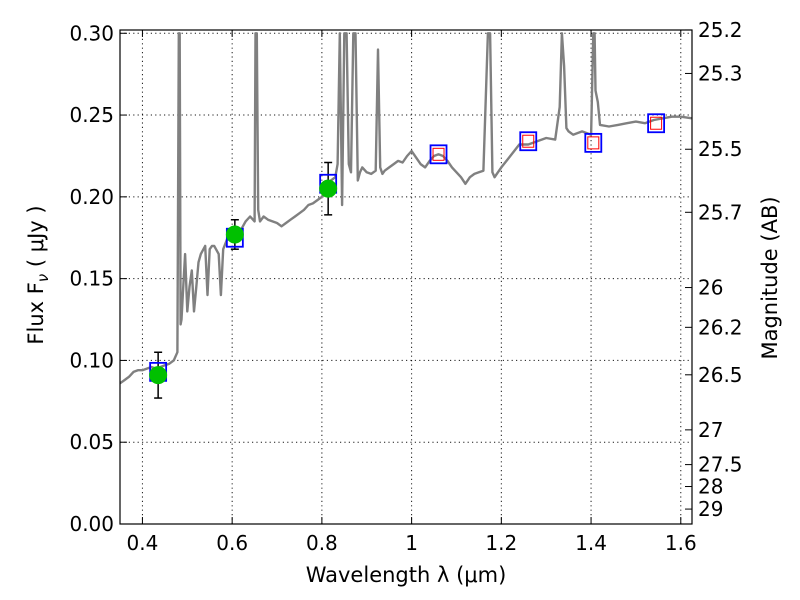  Describe the element at coordinates (720, 375) in the screenshot. I see `y2-tick-label: 26.5` at that location.